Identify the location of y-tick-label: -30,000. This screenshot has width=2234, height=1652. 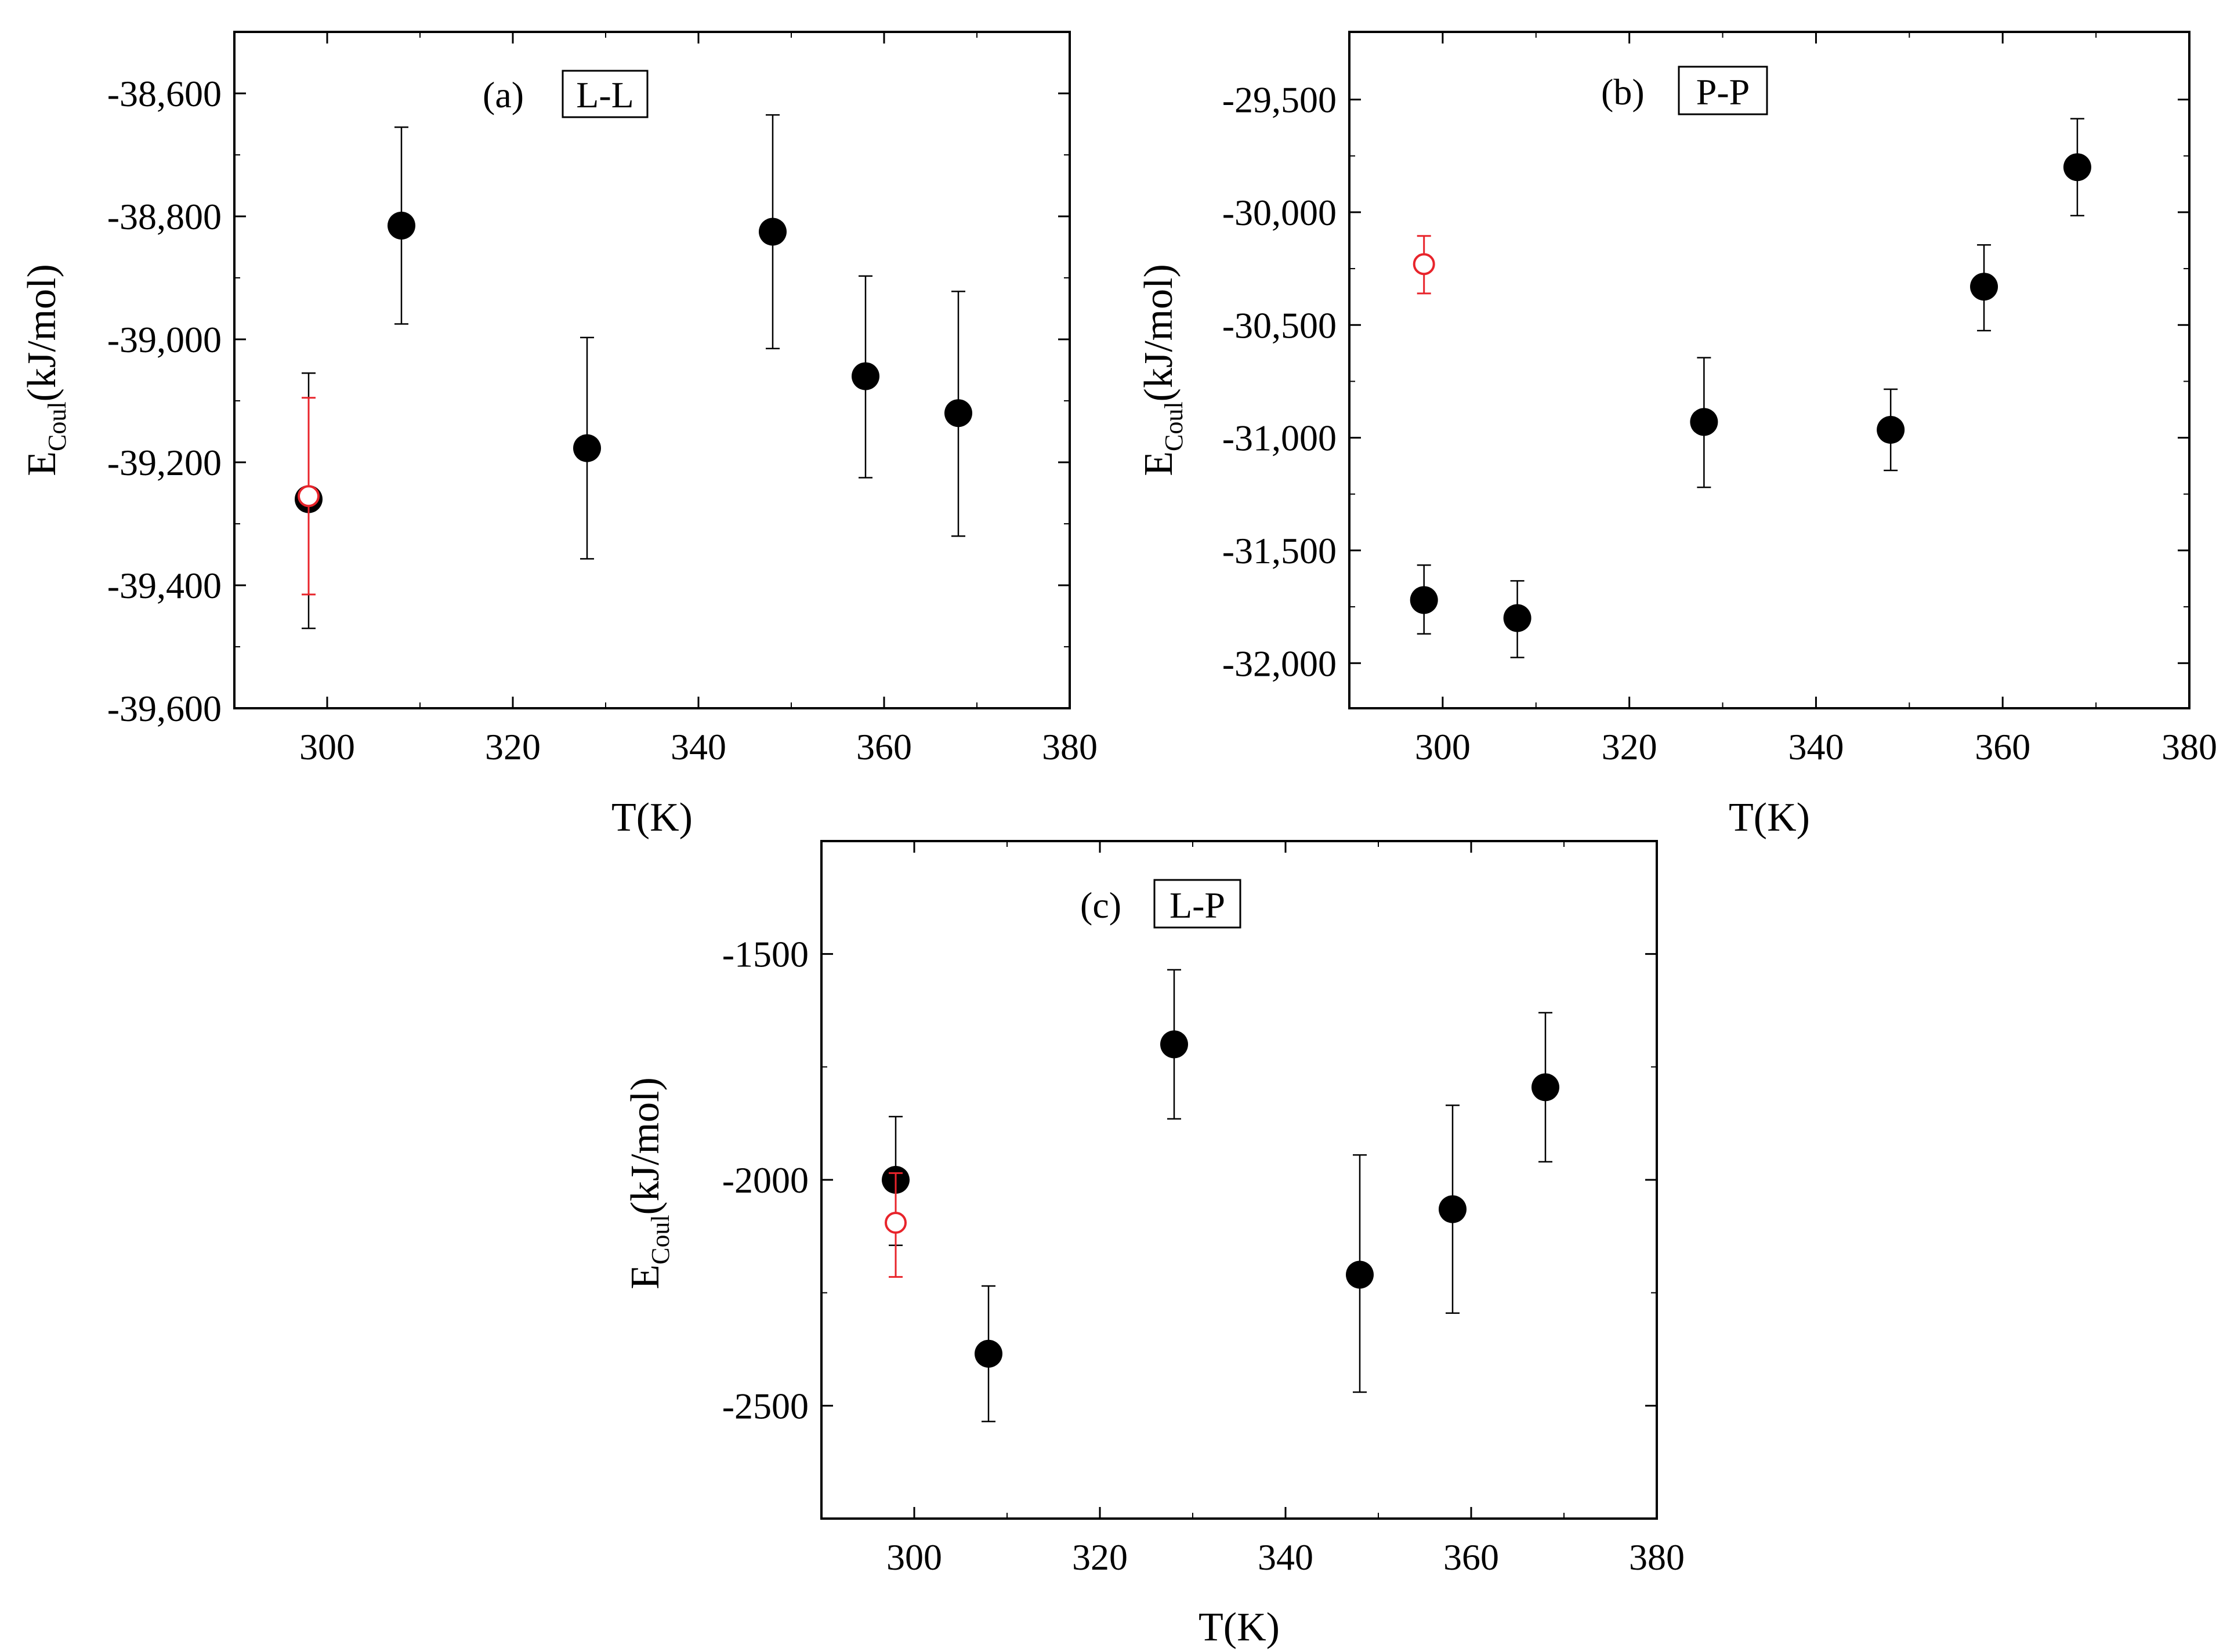
(1279, 212).